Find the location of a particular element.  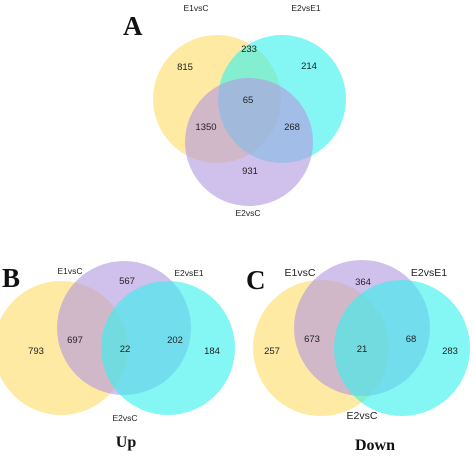

panel-c-label-e2vsc: E2vsC is located at coordinates (362, 416).